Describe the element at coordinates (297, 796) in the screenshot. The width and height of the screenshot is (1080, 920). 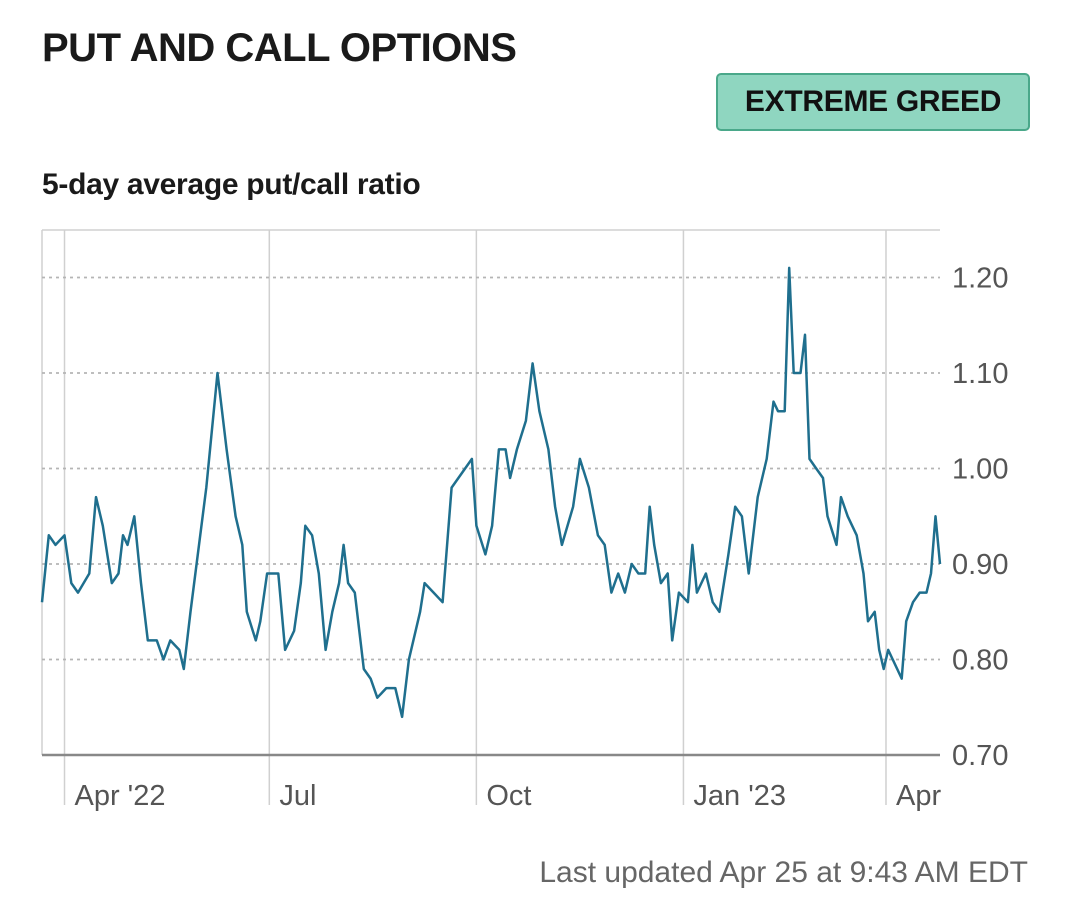
I see `x-tick-label: Jul` at that location.